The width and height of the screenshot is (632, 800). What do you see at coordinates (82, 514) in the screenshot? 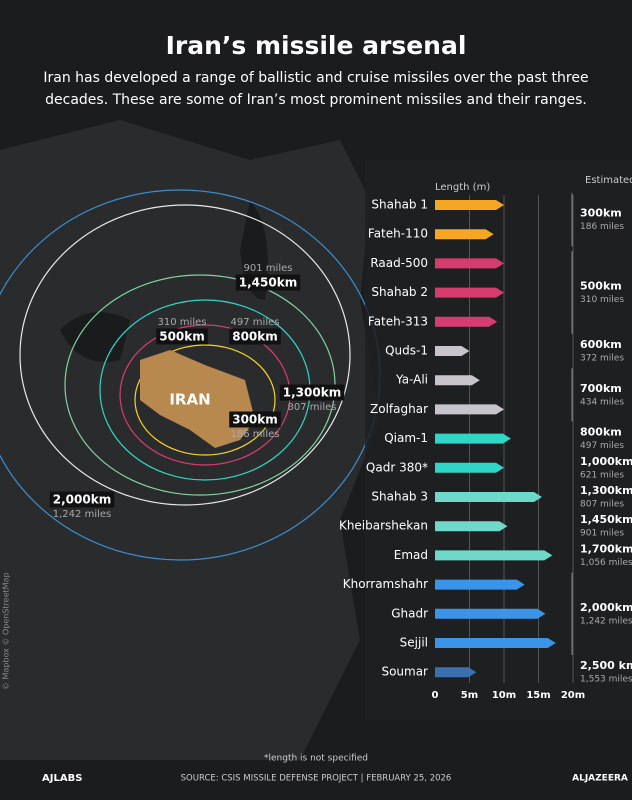
I see `map-miles-label: 1,242 miles` at bounding box center [82, 514].